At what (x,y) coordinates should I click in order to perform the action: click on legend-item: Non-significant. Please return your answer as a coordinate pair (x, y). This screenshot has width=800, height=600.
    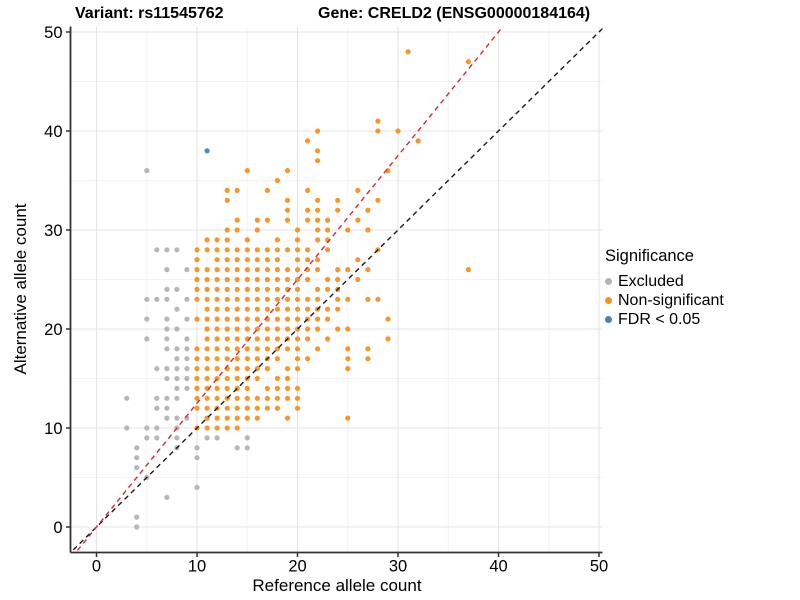
    Looking at the image, I should click on (664, 300).